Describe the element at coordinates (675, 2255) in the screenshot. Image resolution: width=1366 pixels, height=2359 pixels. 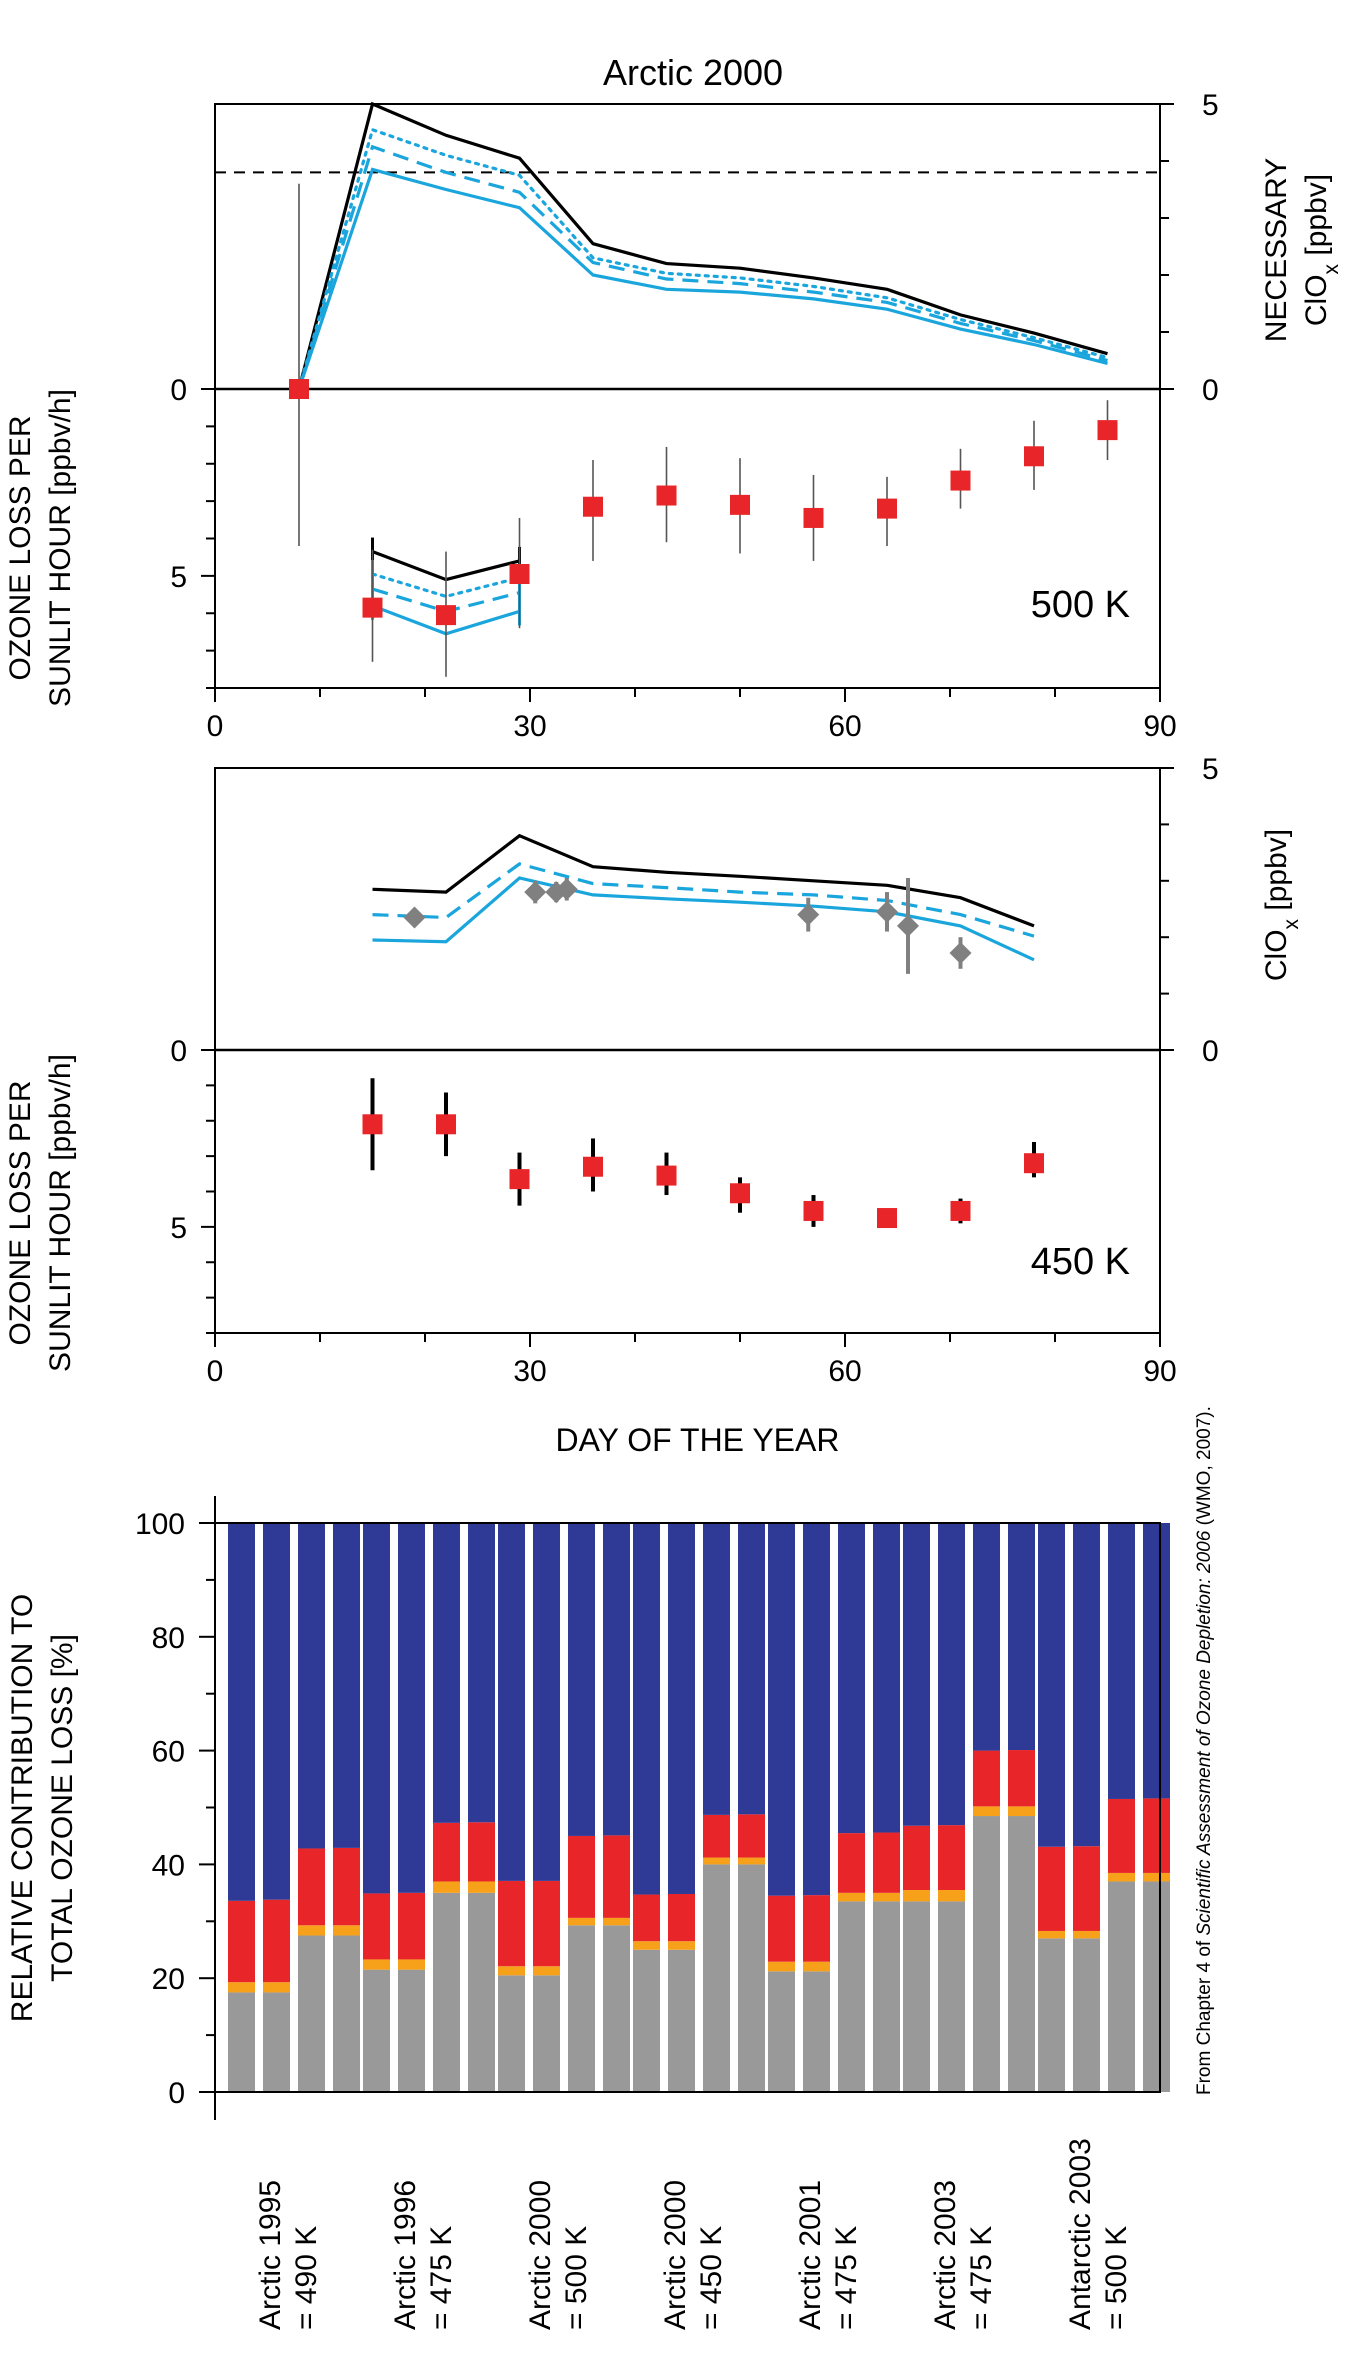
I see `bar-group-label-line-1: Arctic 2000` at that location.